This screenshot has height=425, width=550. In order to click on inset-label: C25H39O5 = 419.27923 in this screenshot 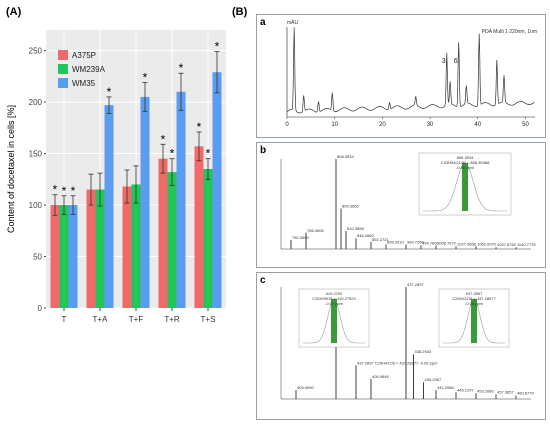, I will do `click(334, 298)`.